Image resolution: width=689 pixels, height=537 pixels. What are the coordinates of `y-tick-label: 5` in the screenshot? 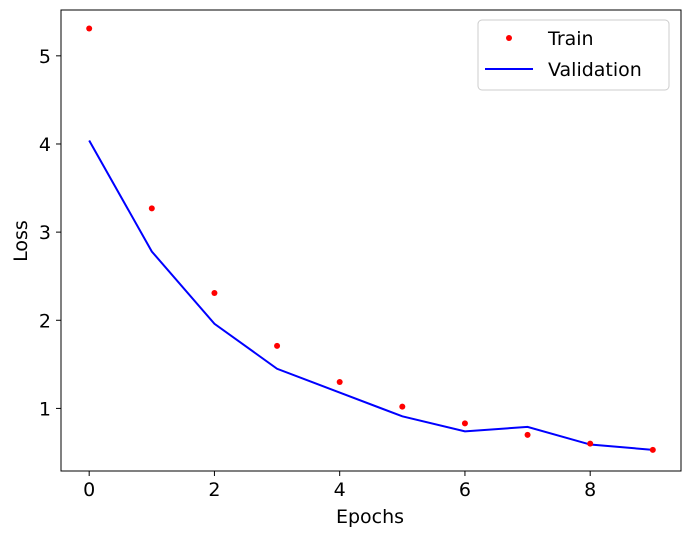 It's located at (45, 57).